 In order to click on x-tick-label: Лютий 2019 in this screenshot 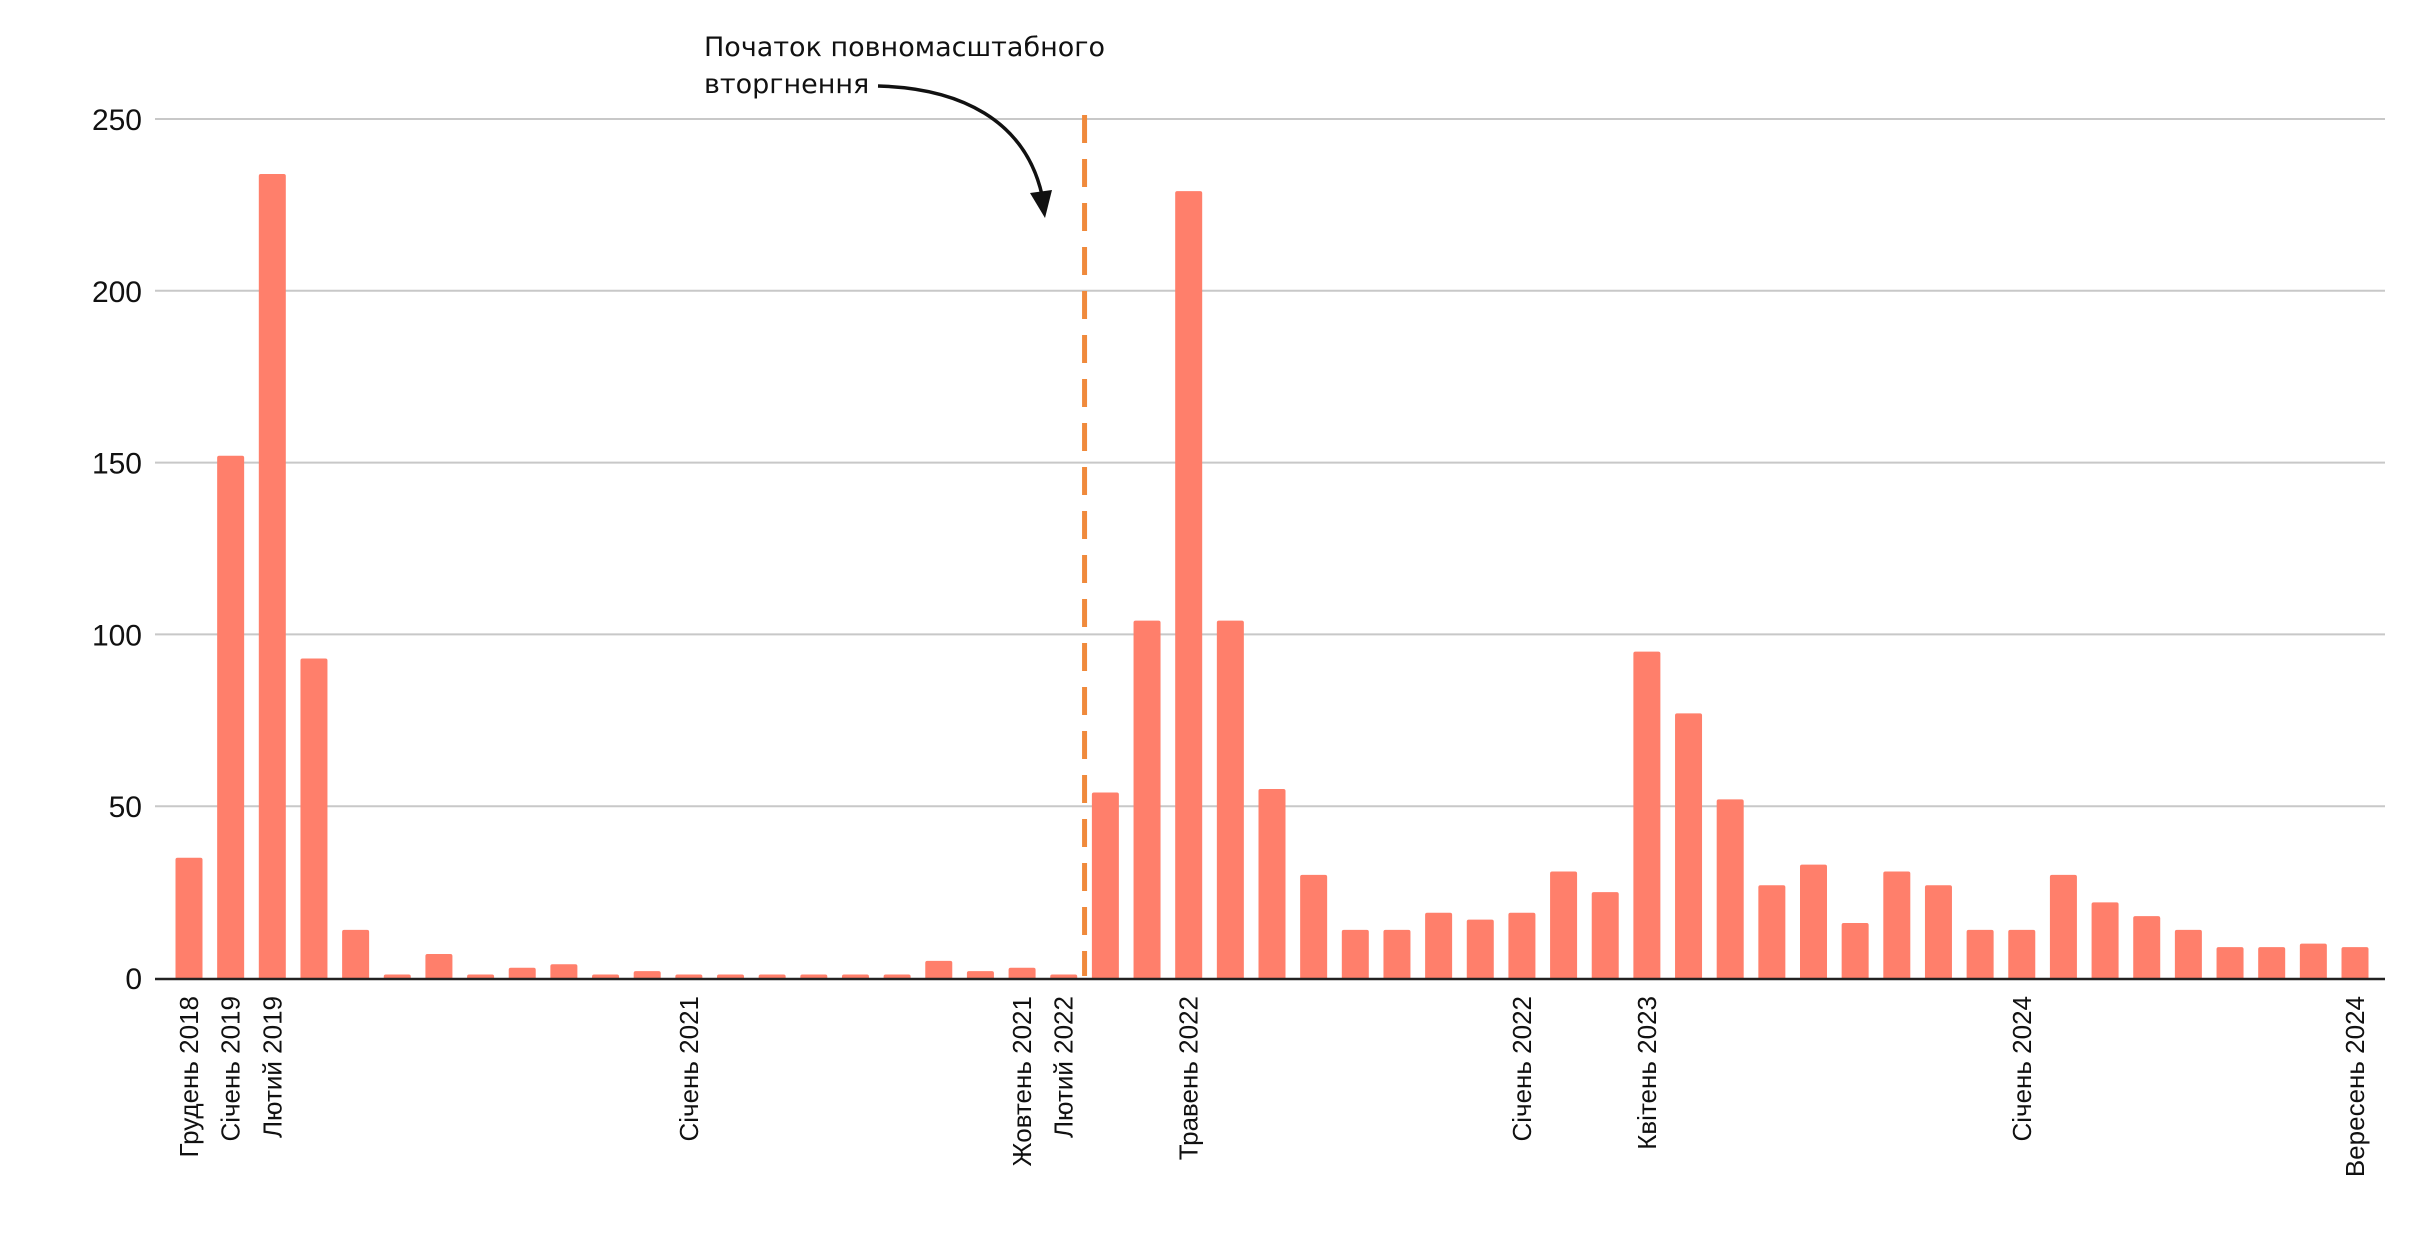, I will do `click(272, 1067)`.